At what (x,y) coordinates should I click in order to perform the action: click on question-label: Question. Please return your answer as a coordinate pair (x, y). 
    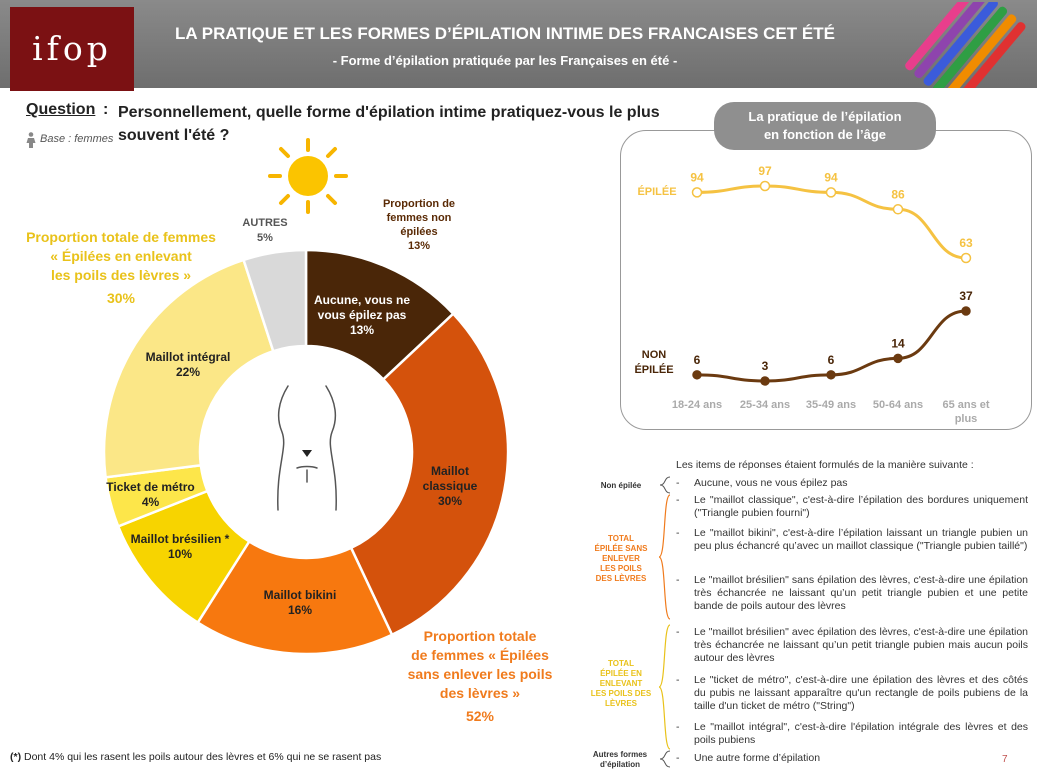
    Looking at the image, I should click on (61, 109).